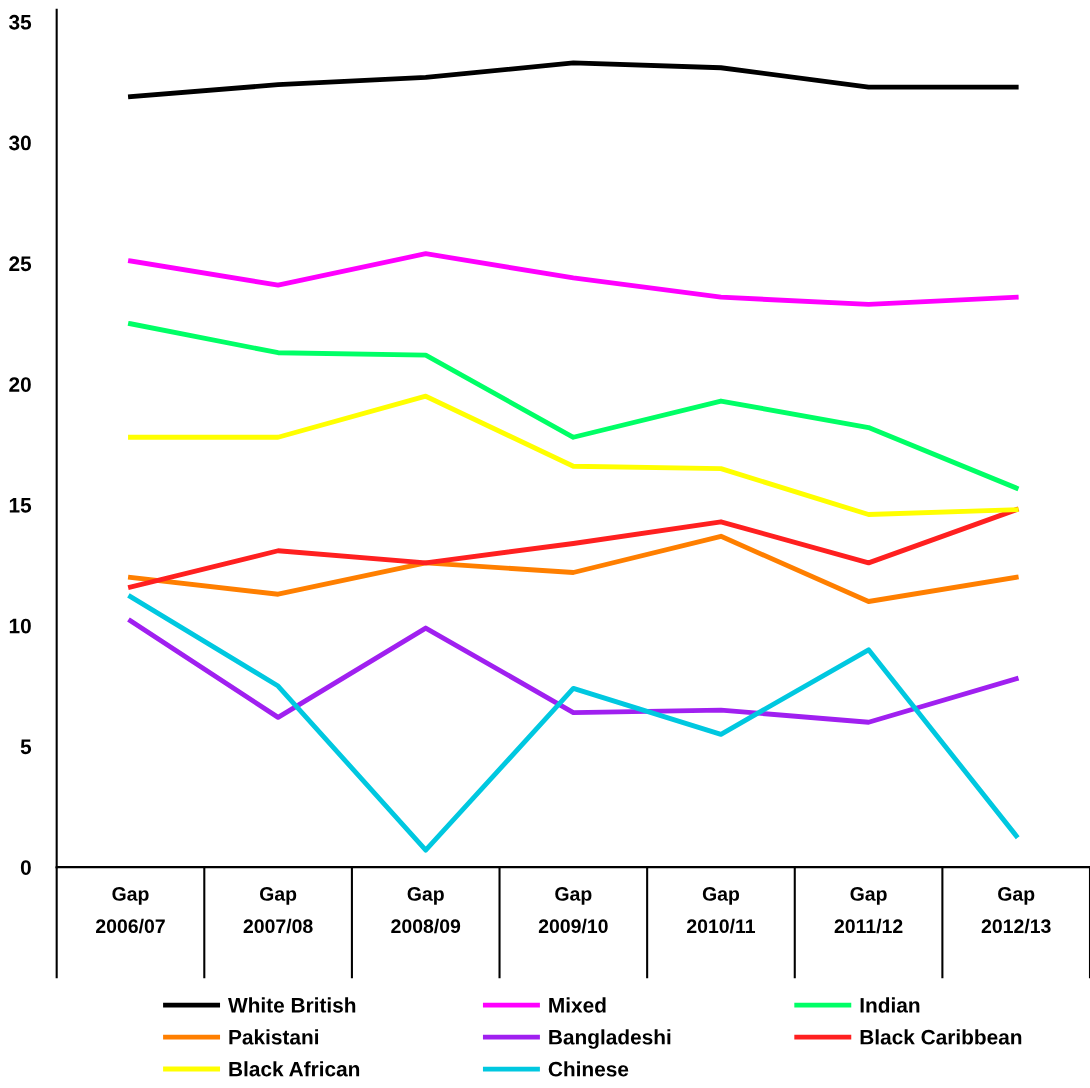  What do you see at coordinates (25, 867) in the screenshot?
I see `y-tick-label: 0` at bounding box center [25, 867].